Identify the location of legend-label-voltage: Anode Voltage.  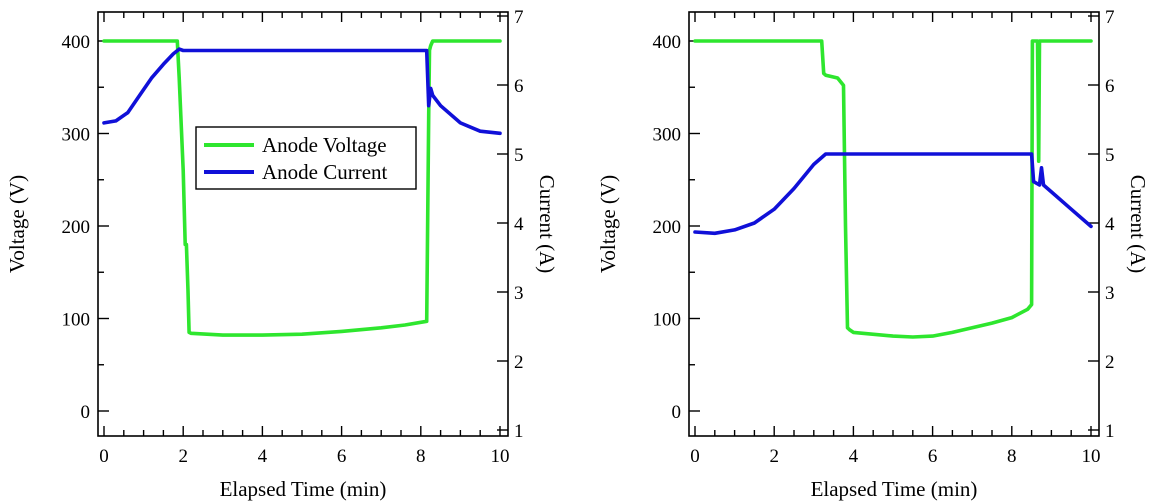
(324, 145).